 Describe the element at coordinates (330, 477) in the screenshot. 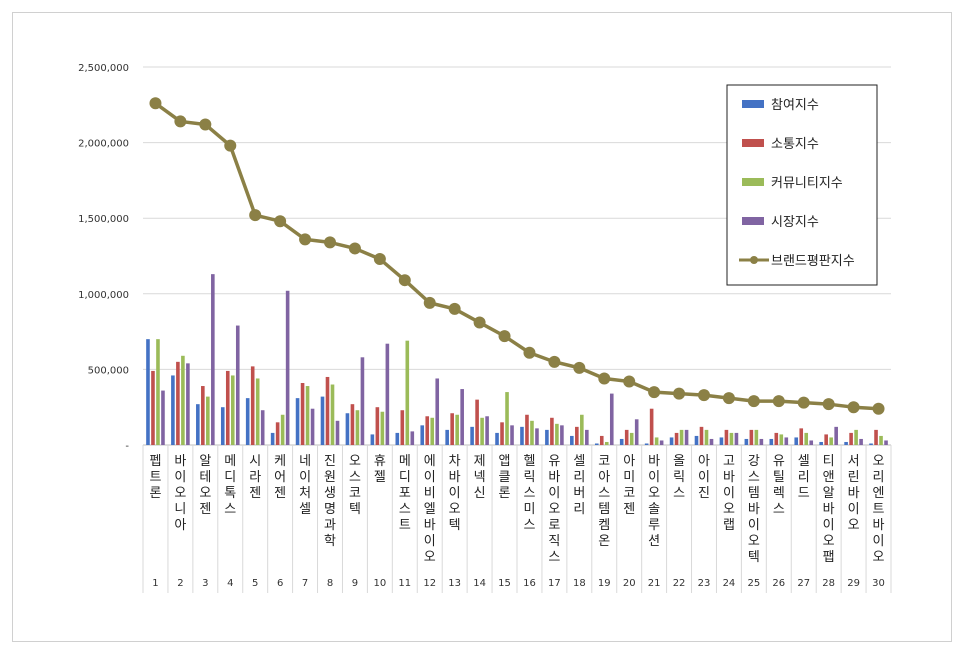

I see `category-label-char: 원` at that location.